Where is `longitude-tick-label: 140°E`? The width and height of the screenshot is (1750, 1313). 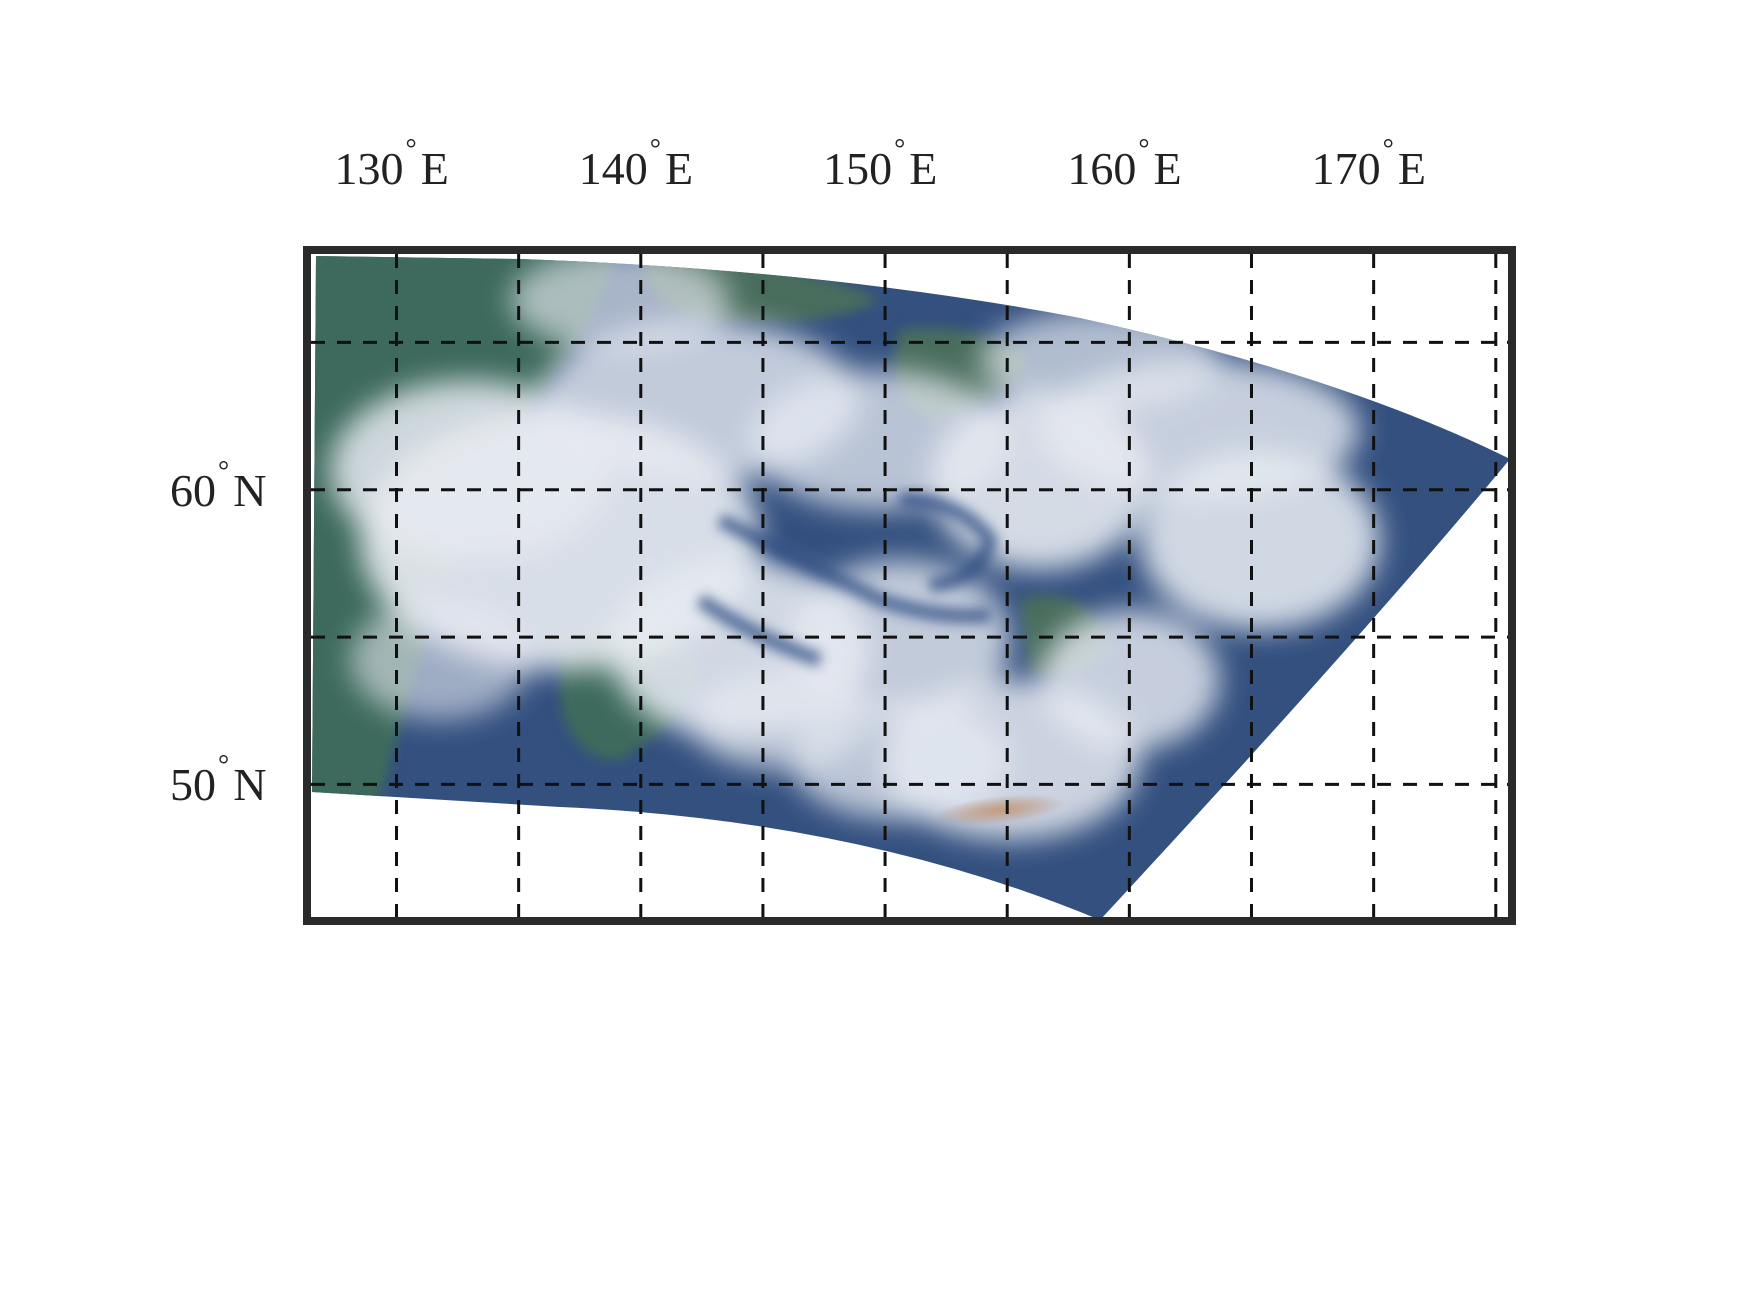
longitude-tick-label: 140°E is located at coordinates (636, 164).